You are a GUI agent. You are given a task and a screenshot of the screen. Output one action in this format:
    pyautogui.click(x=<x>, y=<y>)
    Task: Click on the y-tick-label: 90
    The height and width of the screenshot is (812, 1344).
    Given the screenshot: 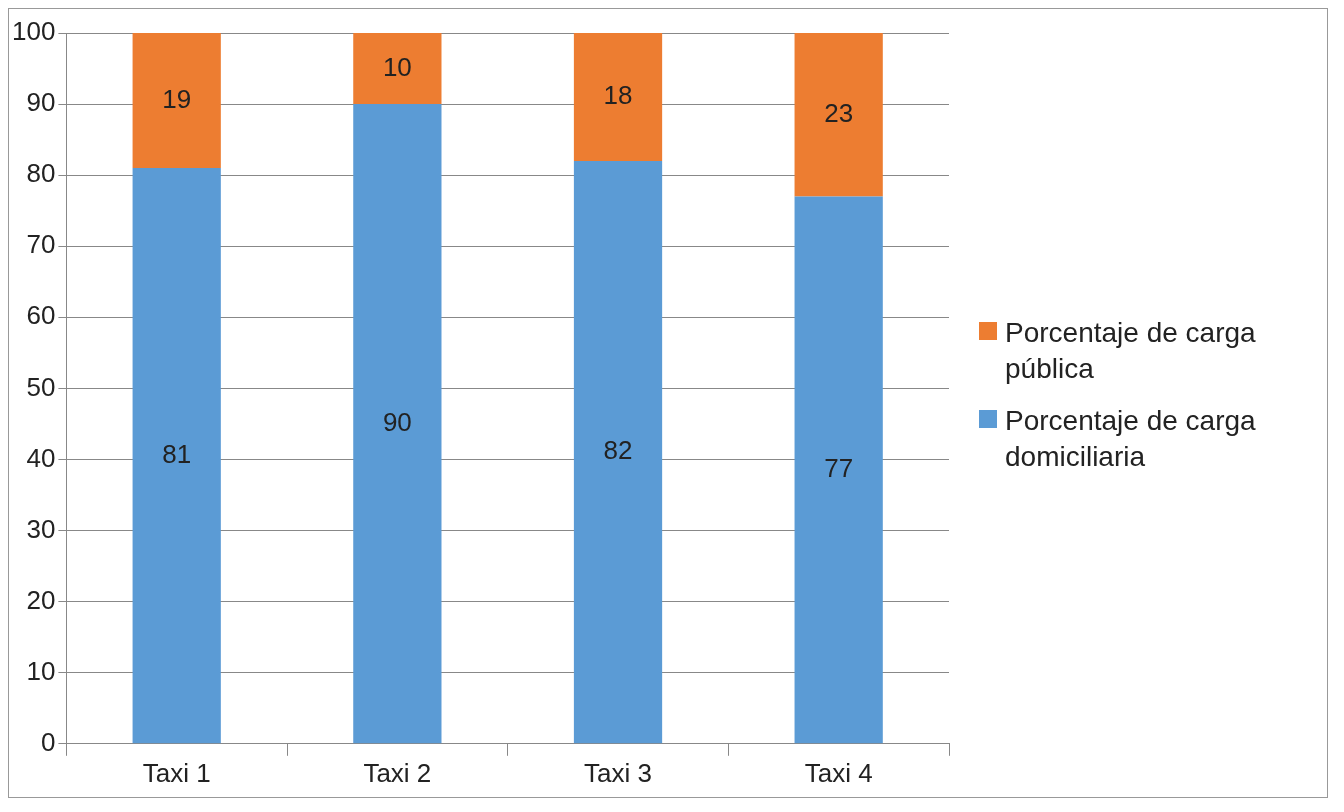 What is the action you would take?
    pyautogui.click(x=41, y=102)
    